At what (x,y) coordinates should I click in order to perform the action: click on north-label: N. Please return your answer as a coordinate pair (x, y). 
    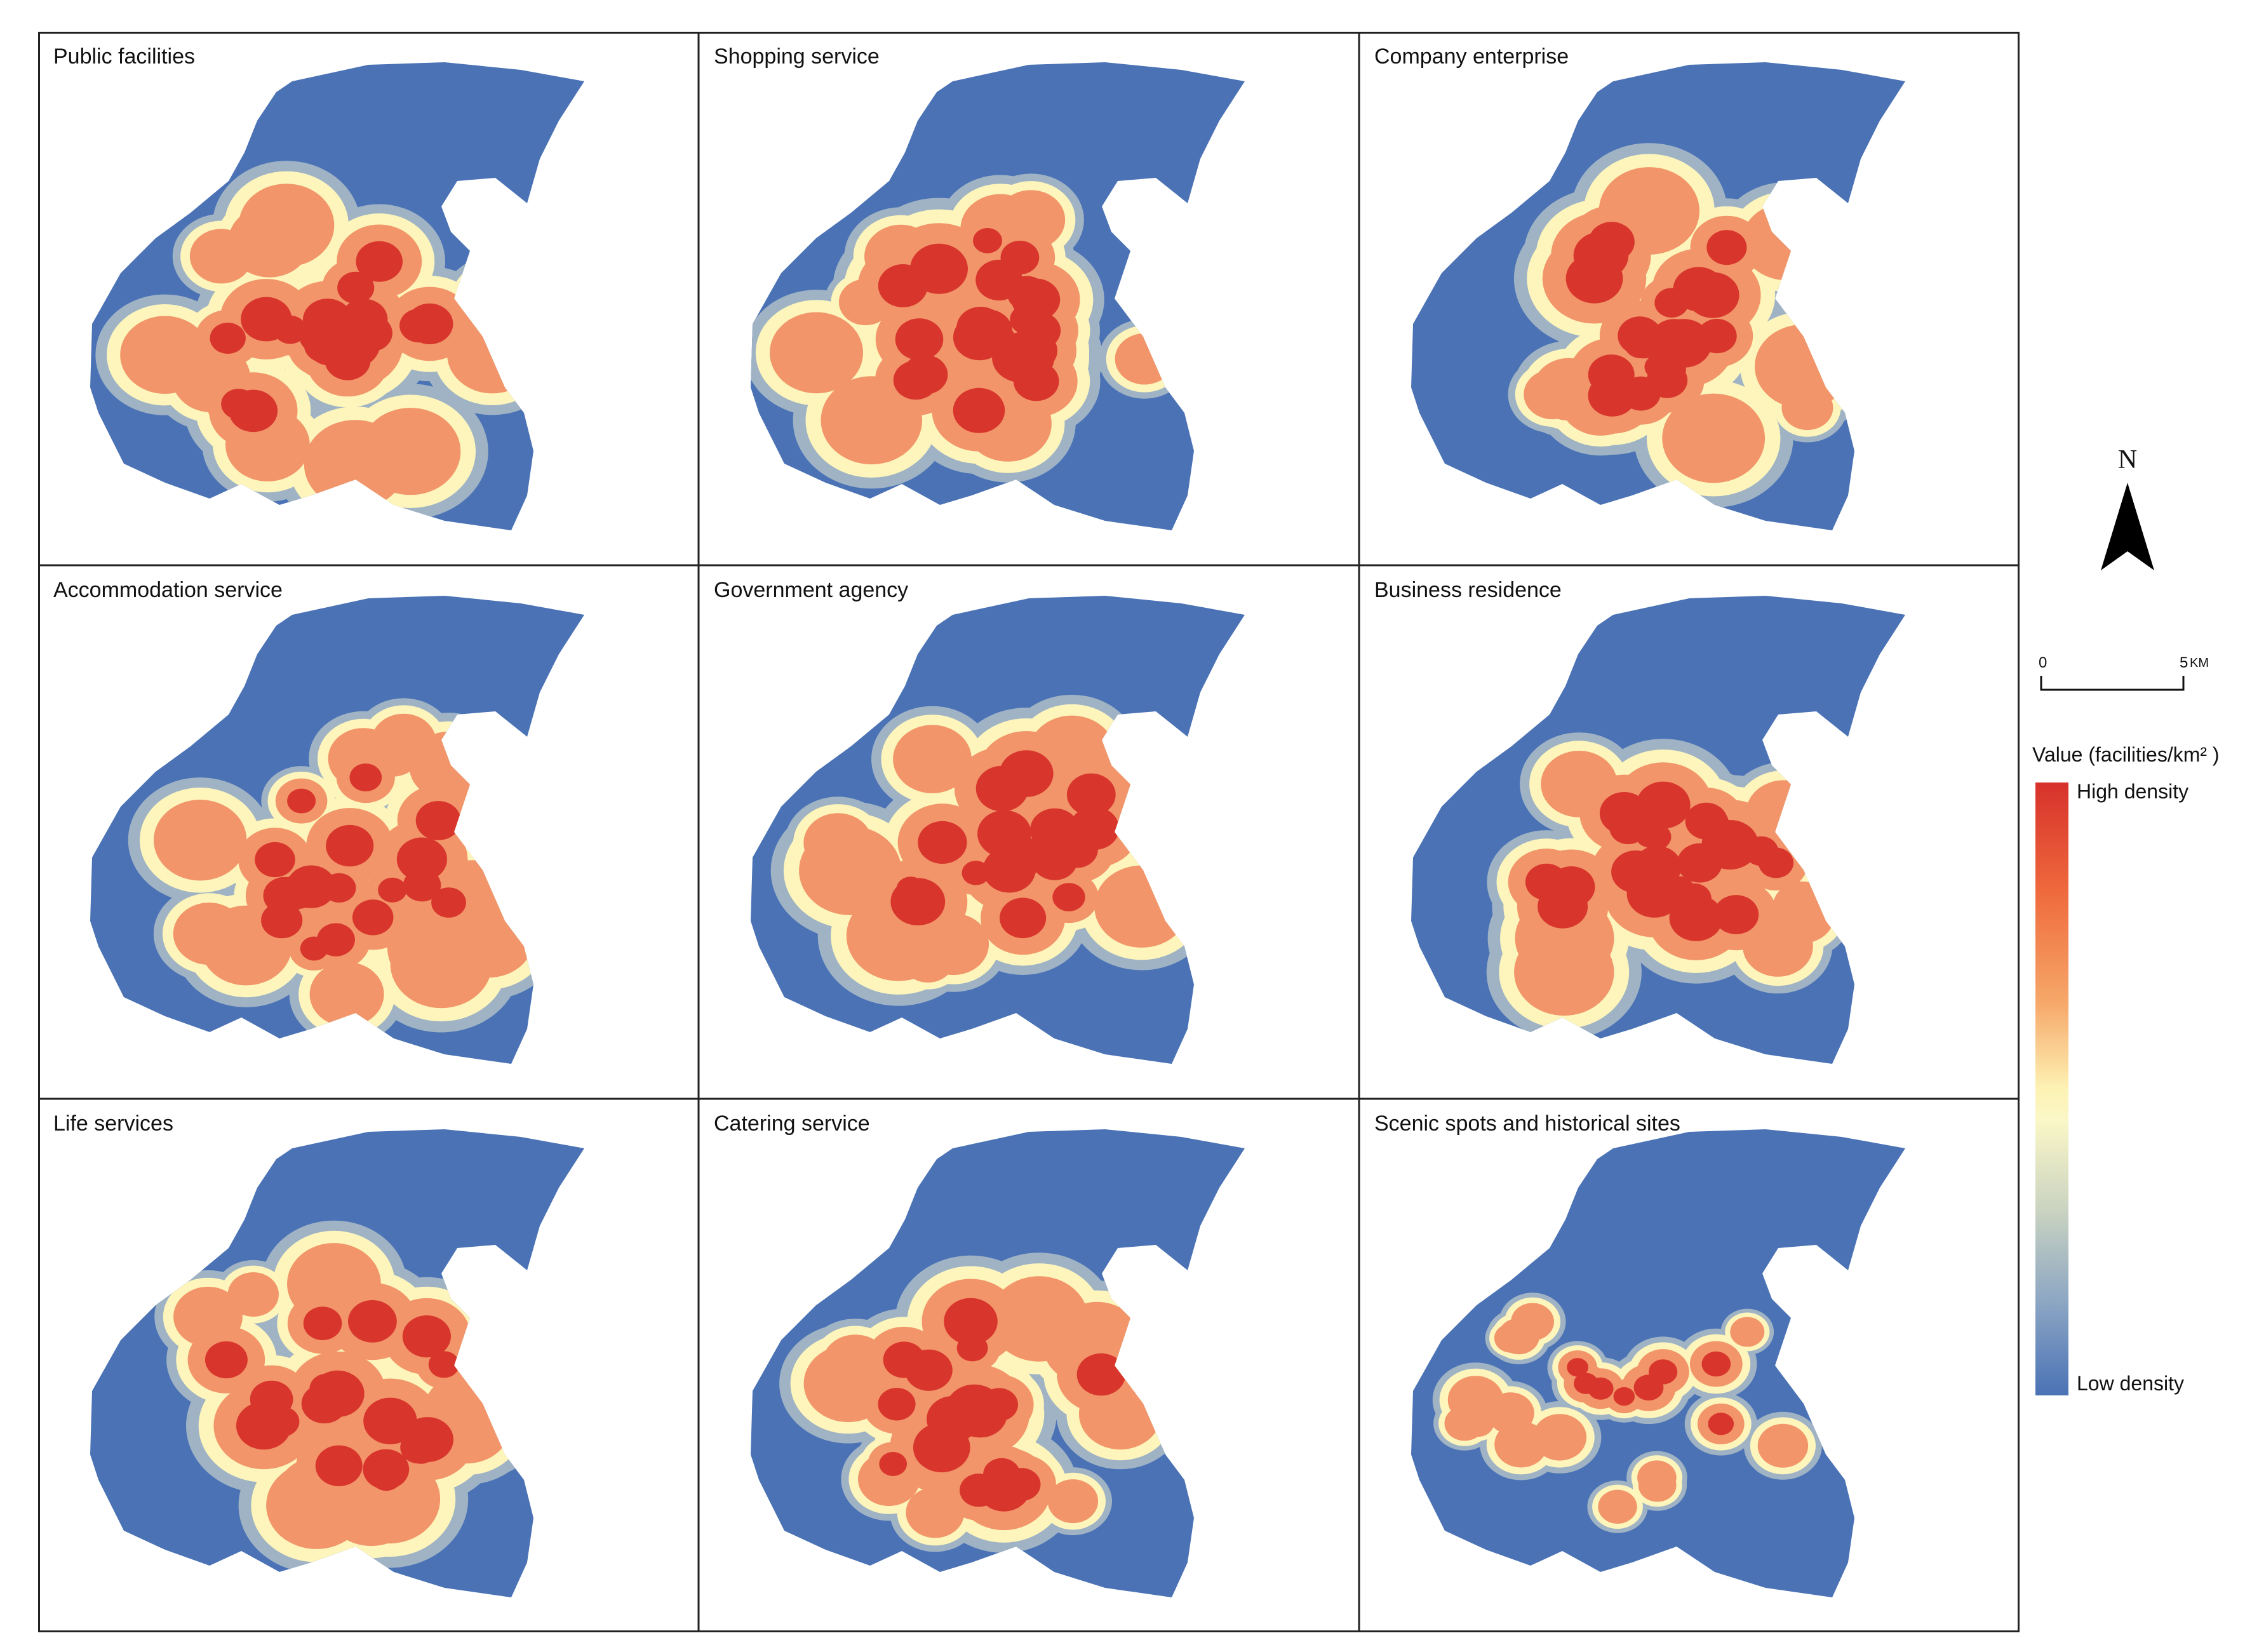
    Looking at the image, I should click on (2127, 459).